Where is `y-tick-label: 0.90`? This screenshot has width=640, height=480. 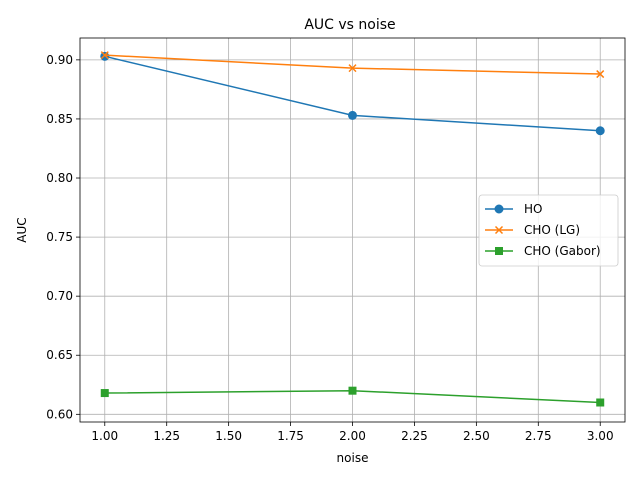
y-tick-label: 0.90 is located at coordinates (59, 60).